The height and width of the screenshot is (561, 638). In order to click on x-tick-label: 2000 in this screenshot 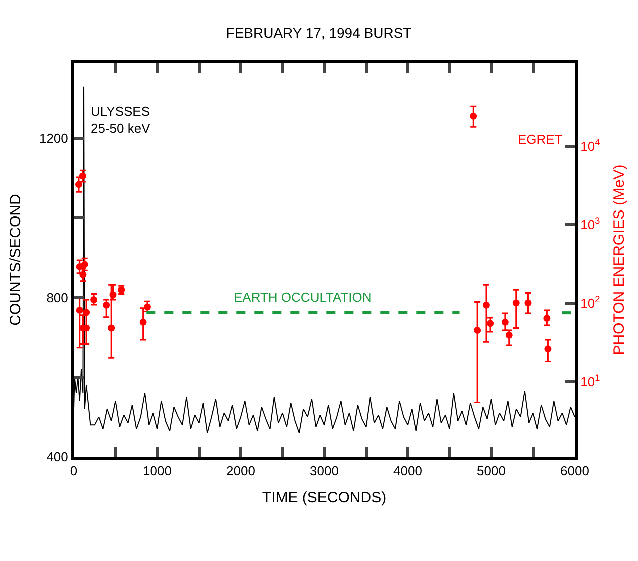, I will do `click(241, 471)`.